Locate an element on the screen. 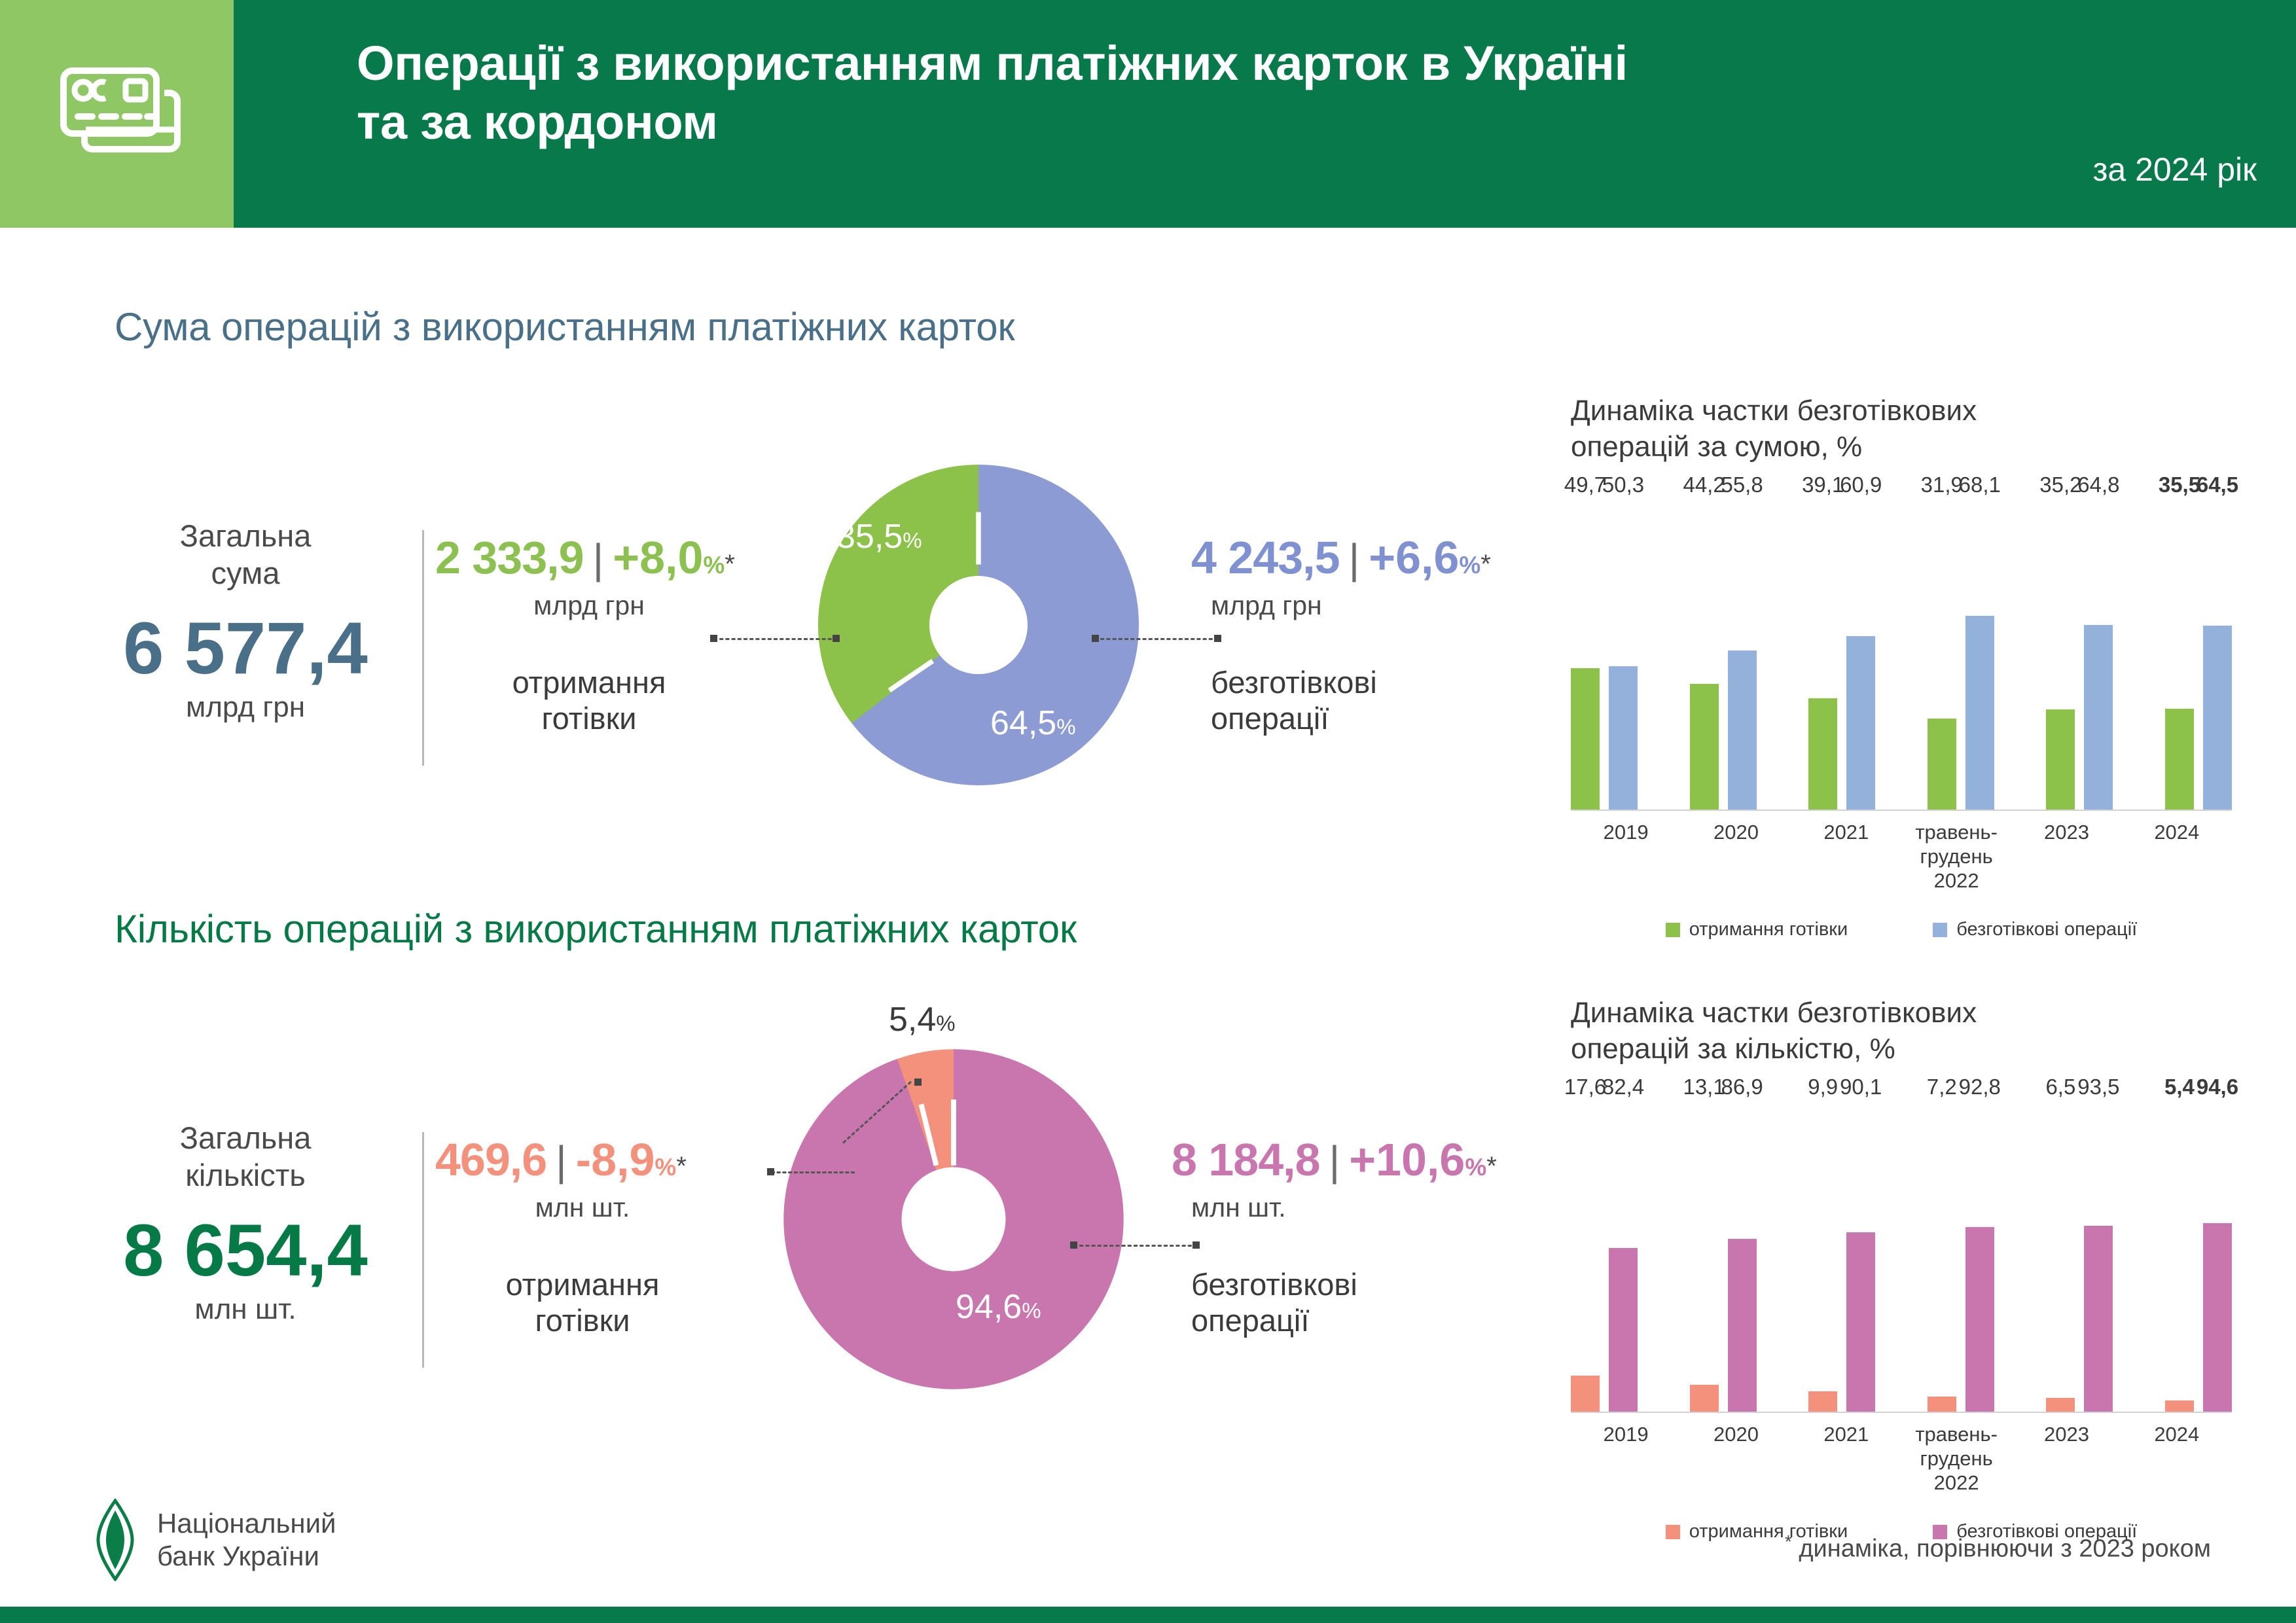 The height and width of the screenshot is (1623, 2296). nbu-logo-line2: банк України is located at coordinates (238, 1556).